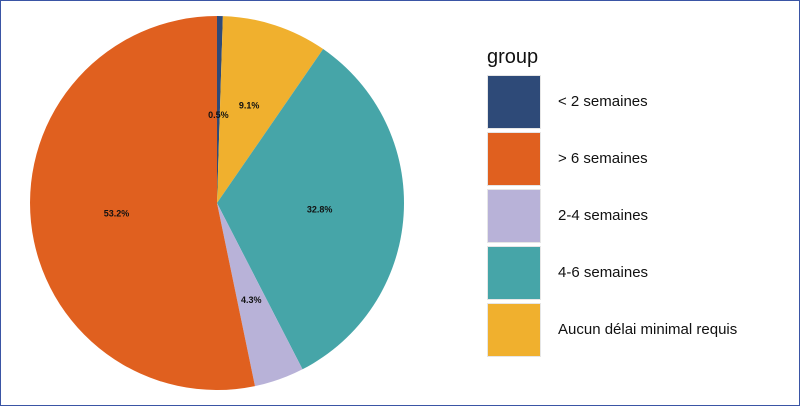  Describe the element at coordinates (220, 109) in the screenshot. I see `pie-slice-2-semaines` at that location.